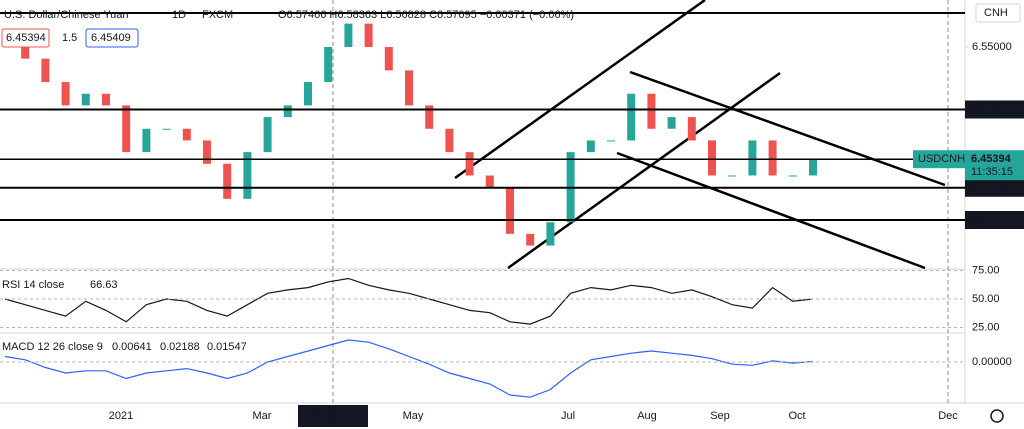 The image size is (1024, 429). What do you see at coordinates (986, 327) in the screenshot?
I see `rsi-tick-label: 25.00` at bounding box center [986, 327].